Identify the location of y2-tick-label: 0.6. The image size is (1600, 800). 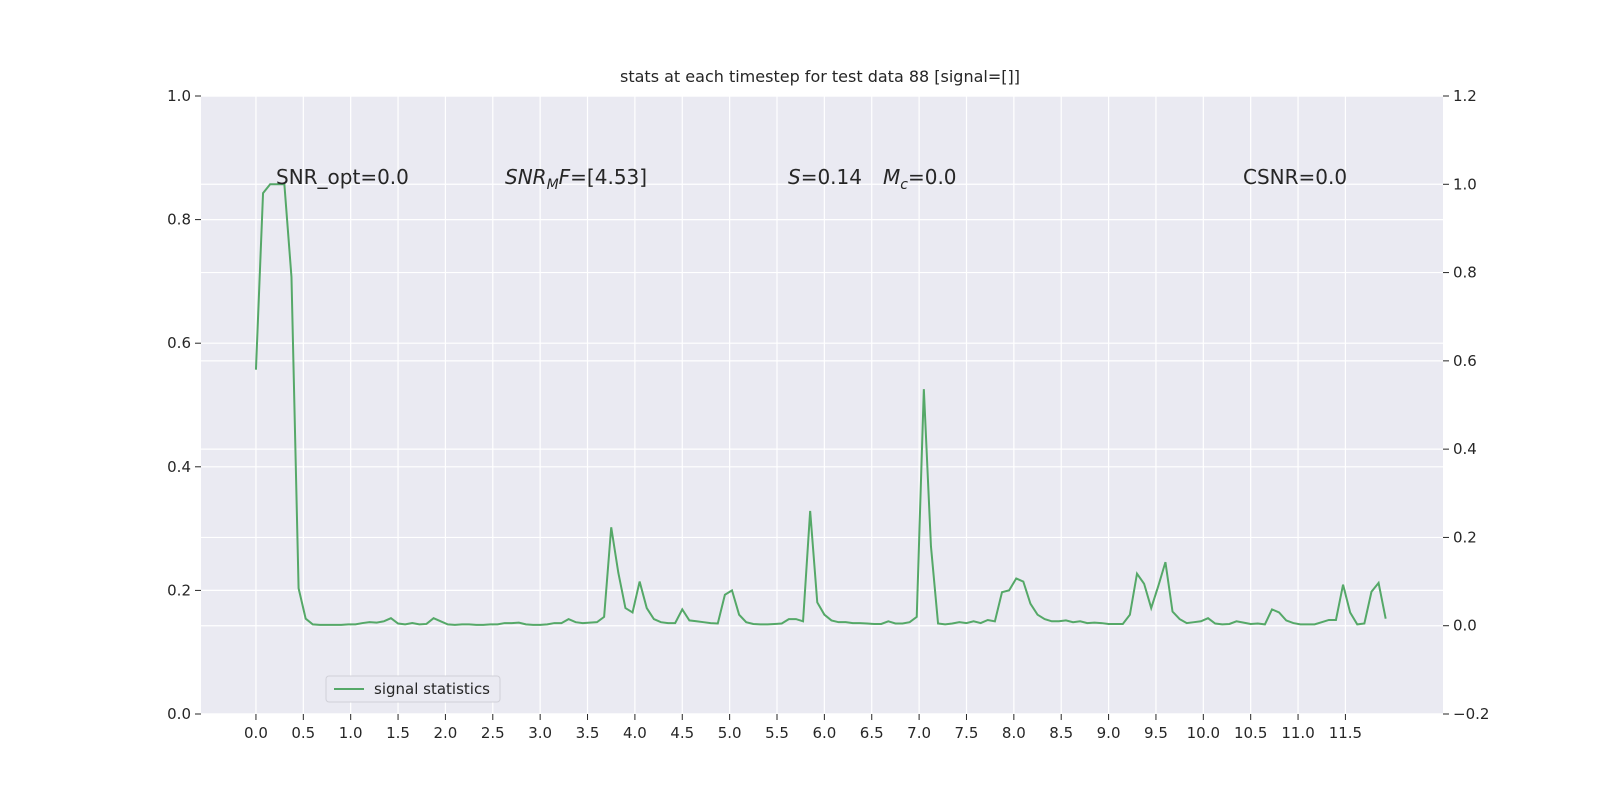
(1465, 361).